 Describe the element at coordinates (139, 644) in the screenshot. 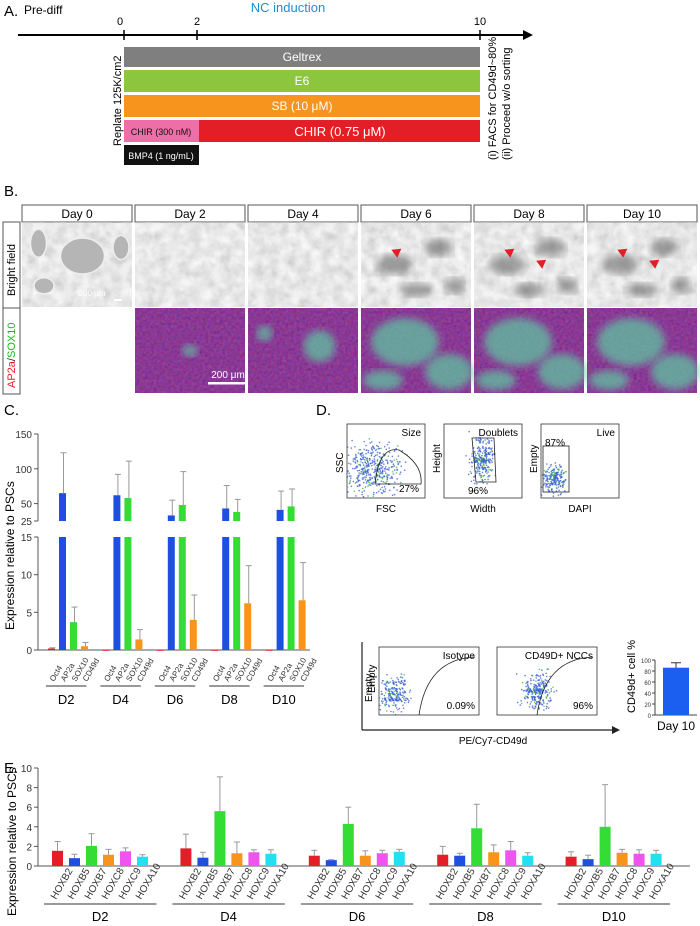

I see `c-bar-cd49d-d4` at that location.